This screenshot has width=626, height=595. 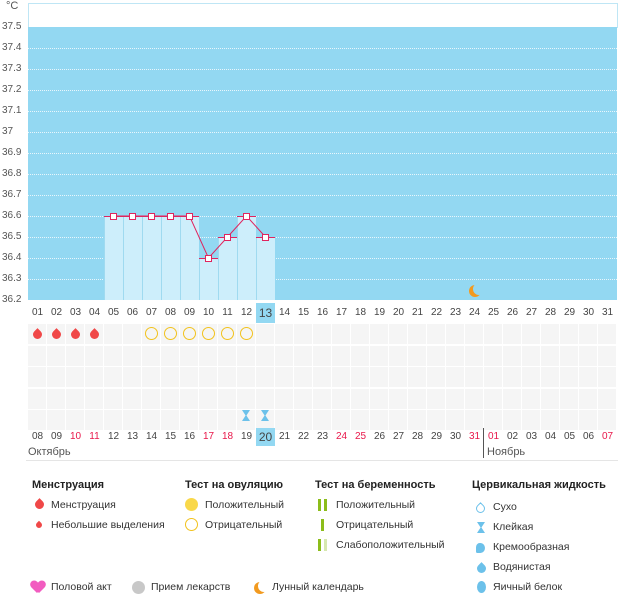 I want to click on y-tick-label: 36.9, so click(x=12, y=152).